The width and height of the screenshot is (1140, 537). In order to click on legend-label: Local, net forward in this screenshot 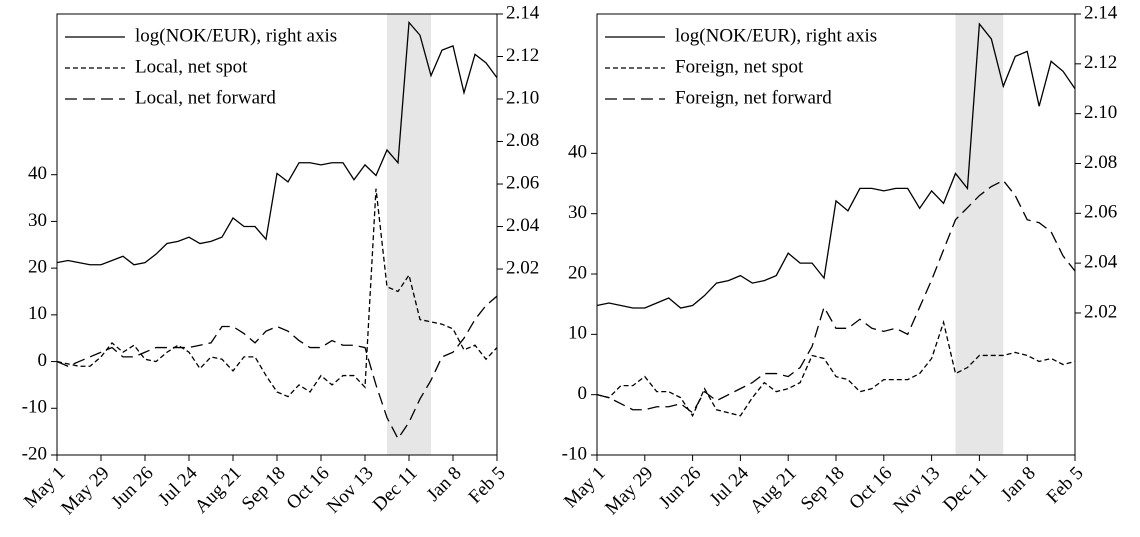, I will do `click(205, 97)`.